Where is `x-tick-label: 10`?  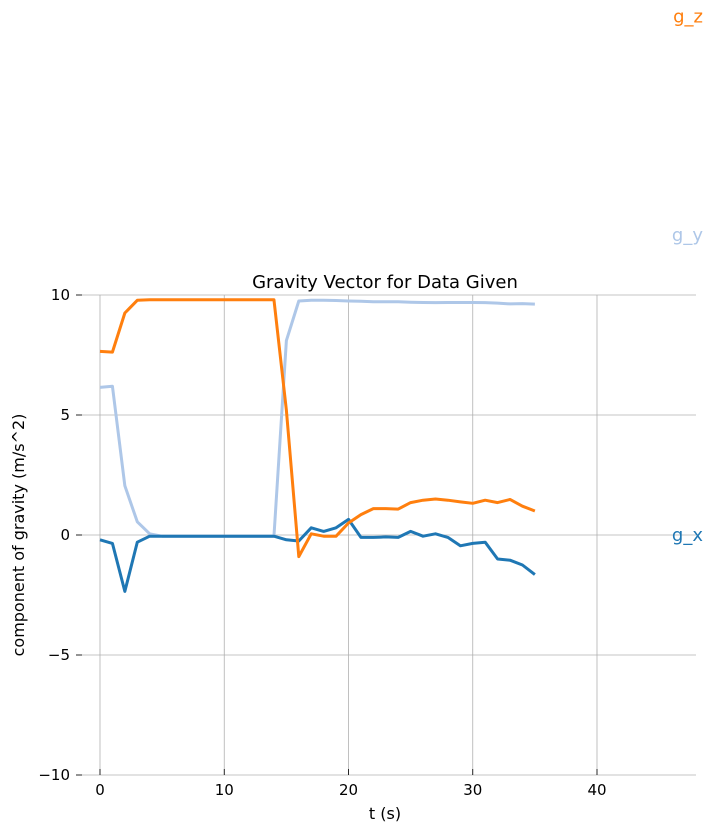 x-tick-label: 10 is located at coordinates (224, 790).